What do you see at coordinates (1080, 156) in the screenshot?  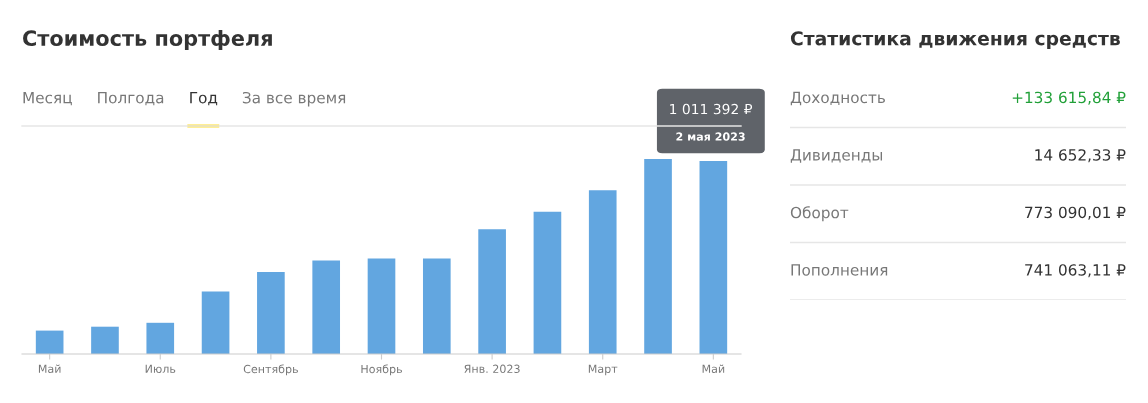 I see `data-label: 14 652,33 ₽` at bounding box center [1080, 156].